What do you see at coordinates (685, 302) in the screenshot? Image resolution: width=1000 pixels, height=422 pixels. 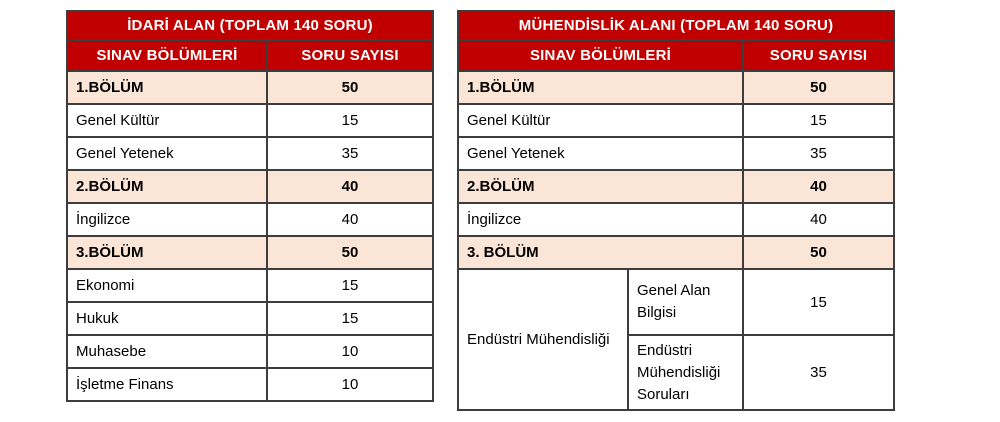 I see `subrow-label: Genel Alan Bilgisi` at bounding box center [685, 302].